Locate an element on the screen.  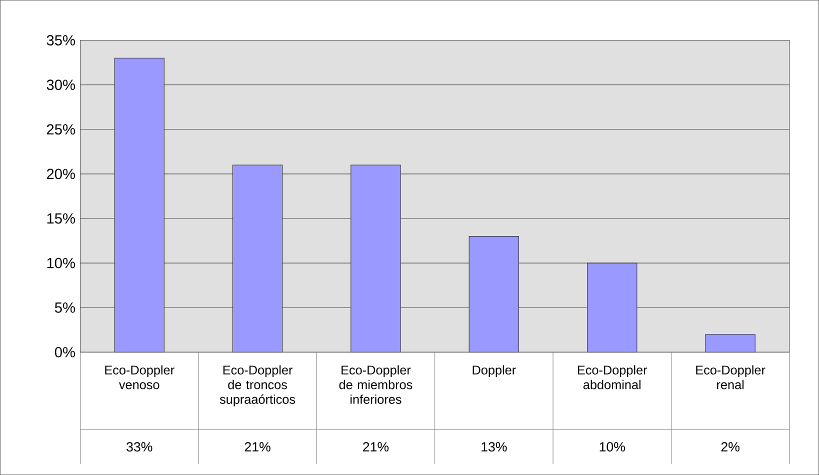
x-tick-label: Eco-Doppler de troncos supraaórticos is located at coordinates (258, 385).